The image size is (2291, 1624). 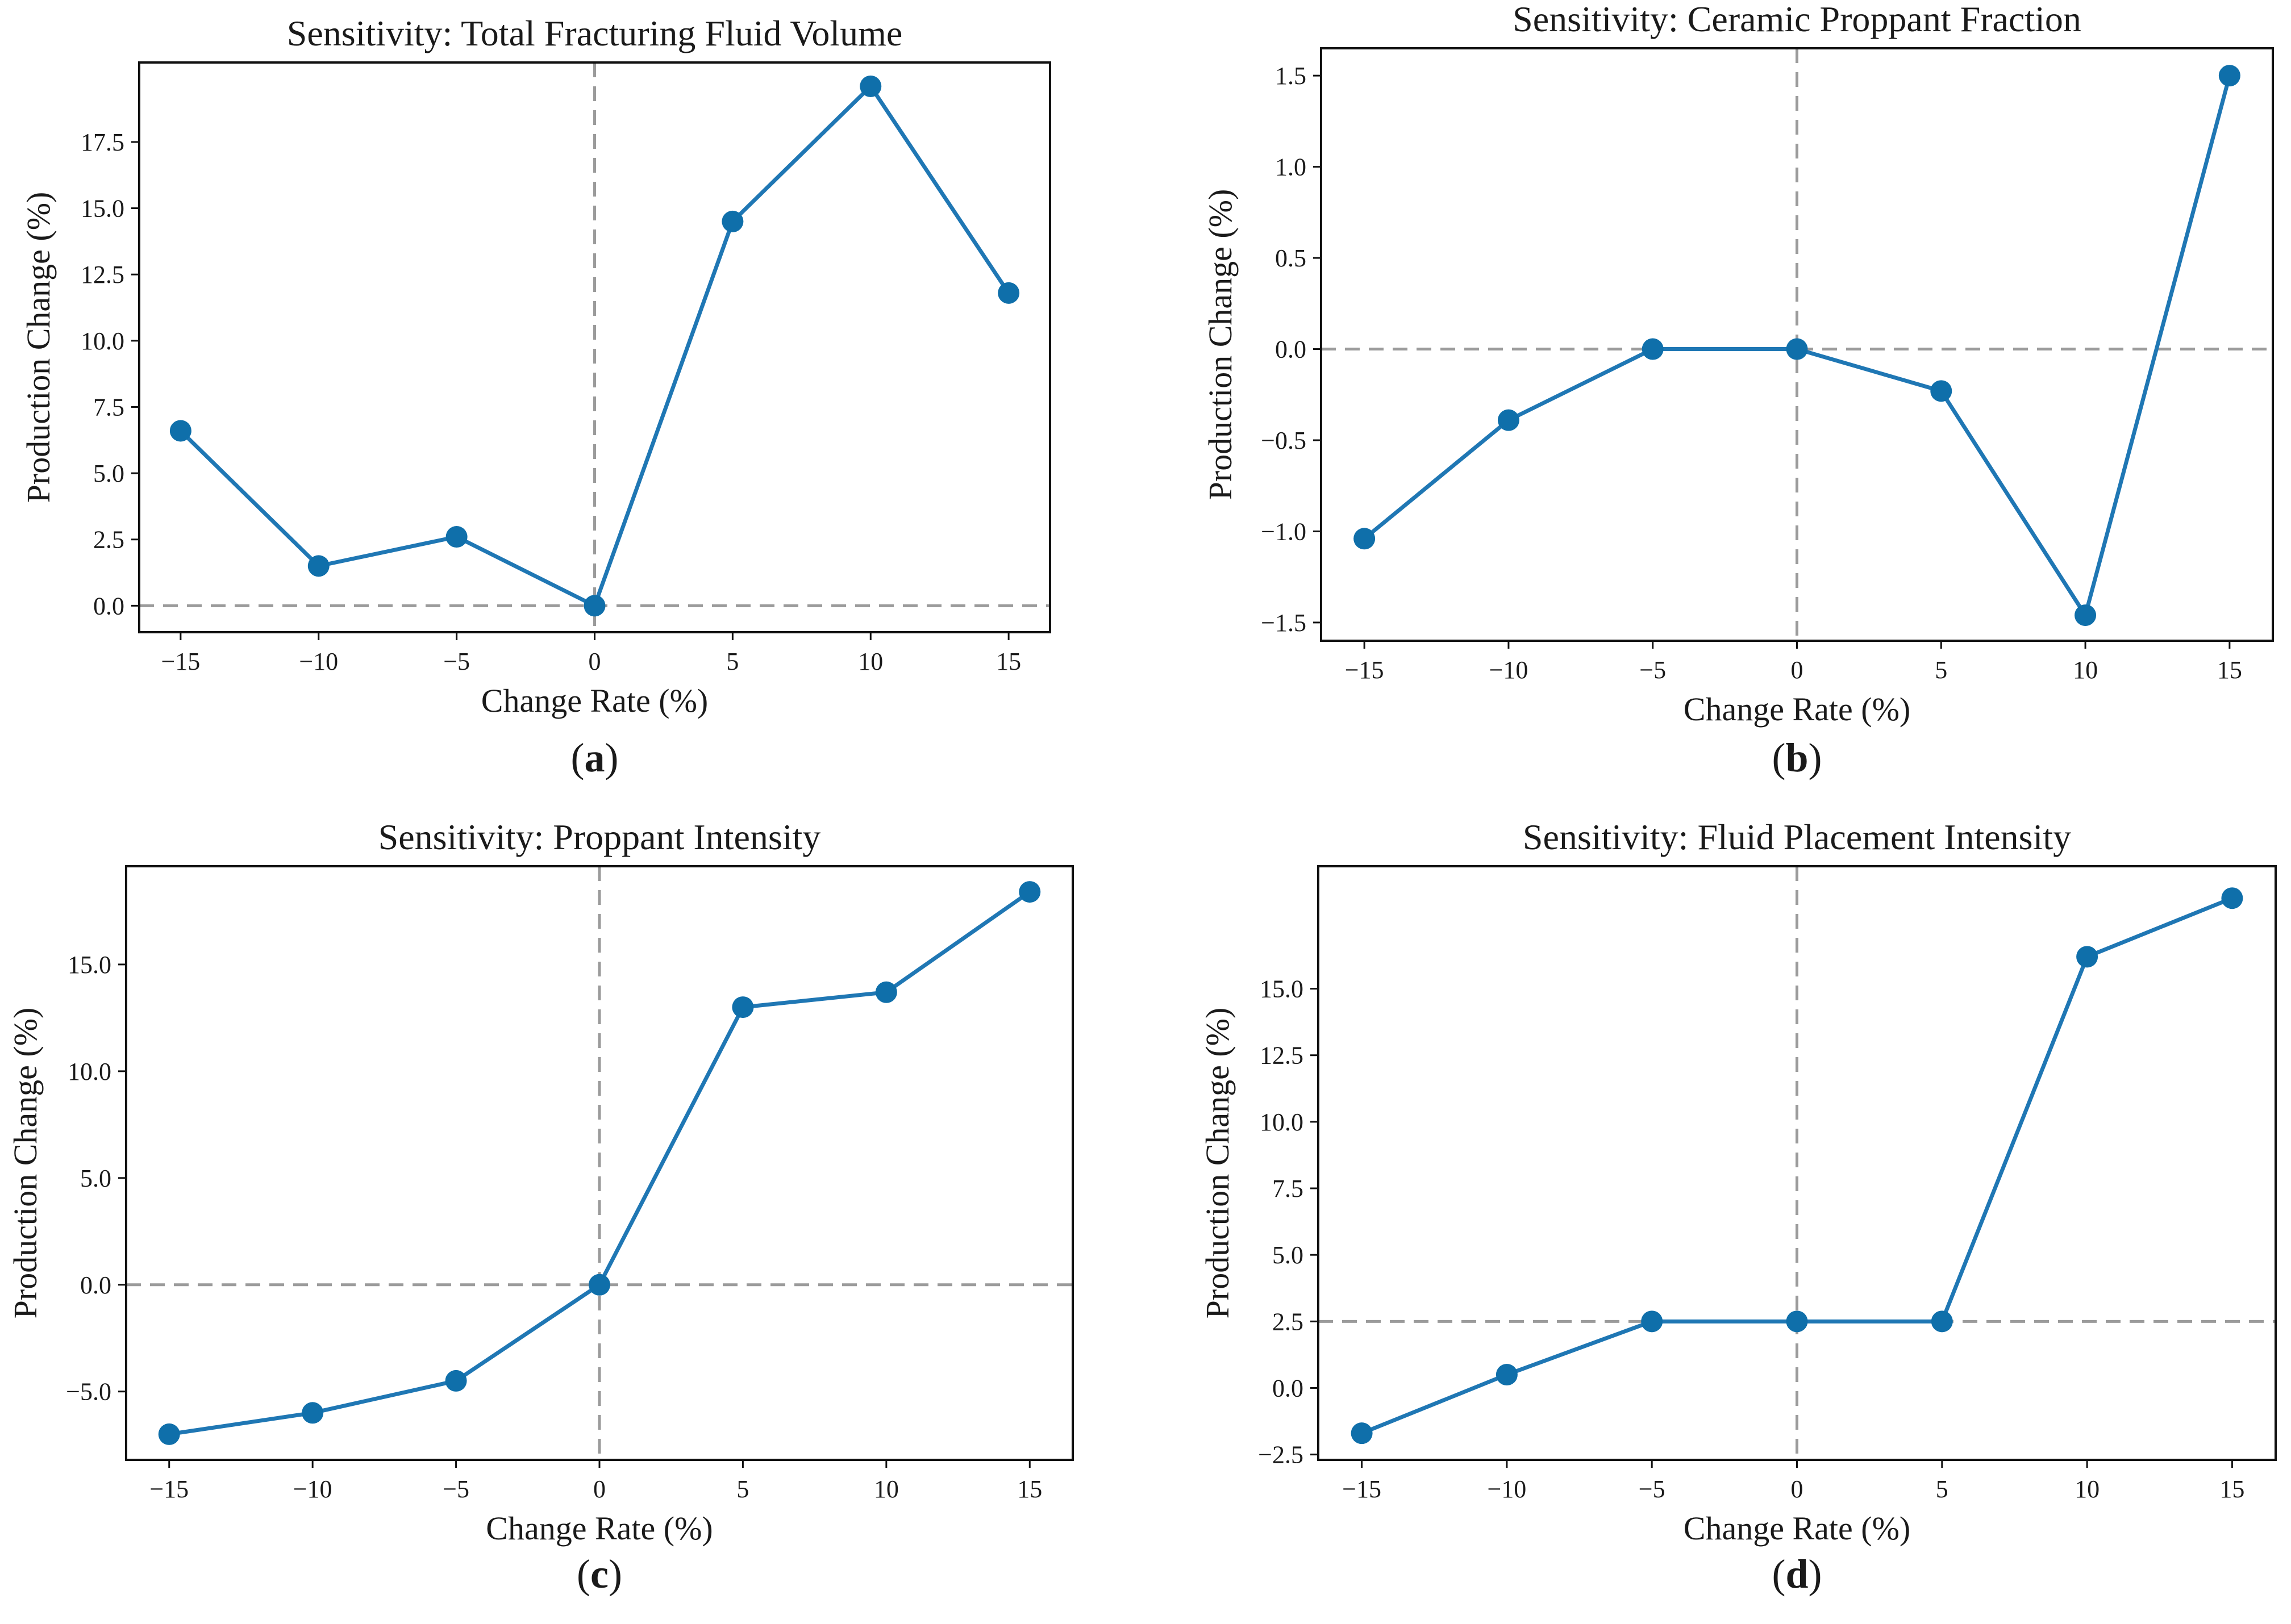 I want to click on y-tick-label: 1.0, so click(x=1291, y=167).